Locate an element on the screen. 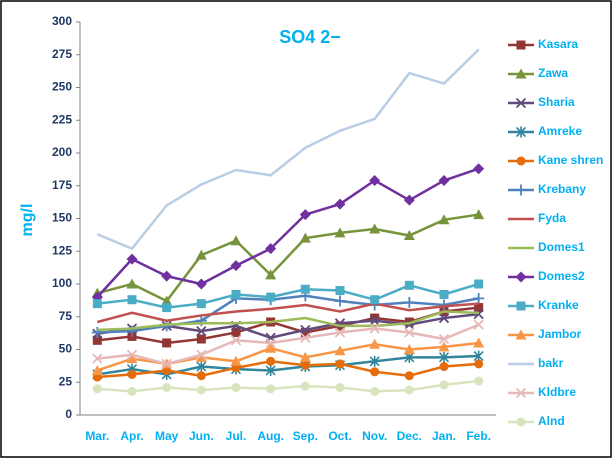 The height and width of the screenshot is (458, 612). legend-label: Domes1 is located at coordinates (561, 247).